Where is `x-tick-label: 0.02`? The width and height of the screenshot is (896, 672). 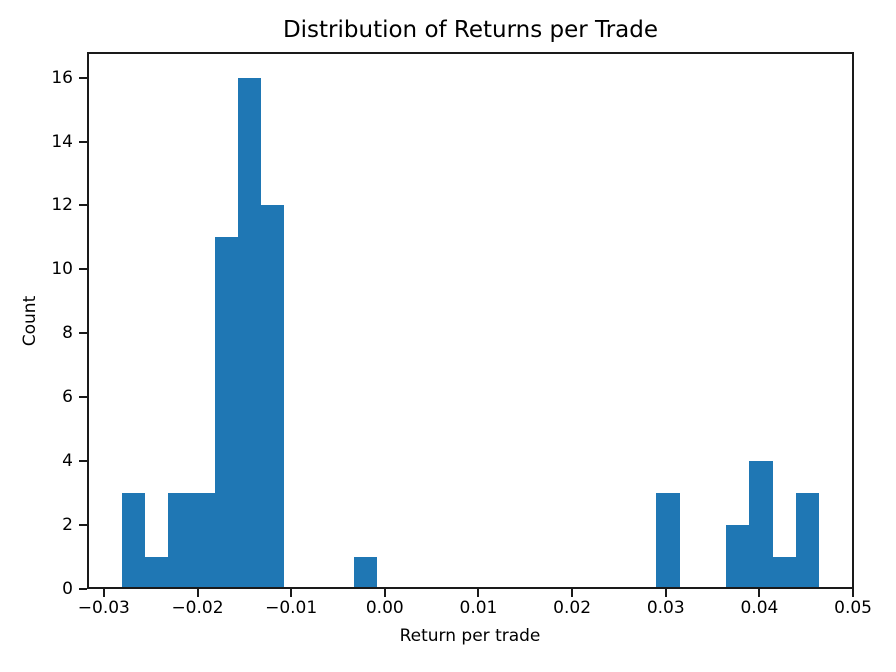
x-tick-label: 0.02 is located at coordinates (572, 608).